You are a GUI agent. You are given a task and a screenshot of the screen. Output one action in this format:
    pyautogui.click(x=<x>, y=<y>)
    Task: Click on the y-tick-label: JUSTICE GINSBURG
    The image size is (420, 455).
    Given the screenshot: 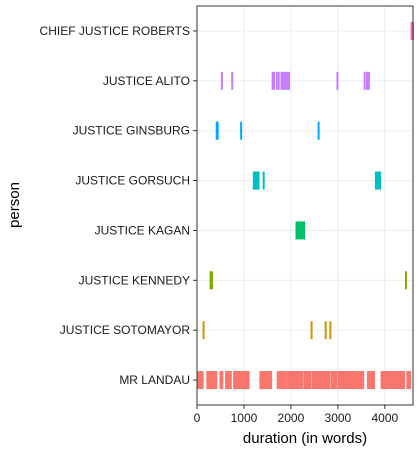 What is the action you would take?
    pyautogui.click(x=131, y=131)
    